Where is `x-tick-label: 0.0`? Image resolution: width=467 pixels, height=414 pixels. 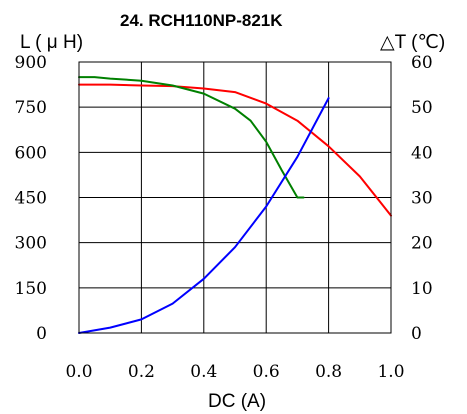
x-tick-label: 0.0 is located at coordinates (78, 372).